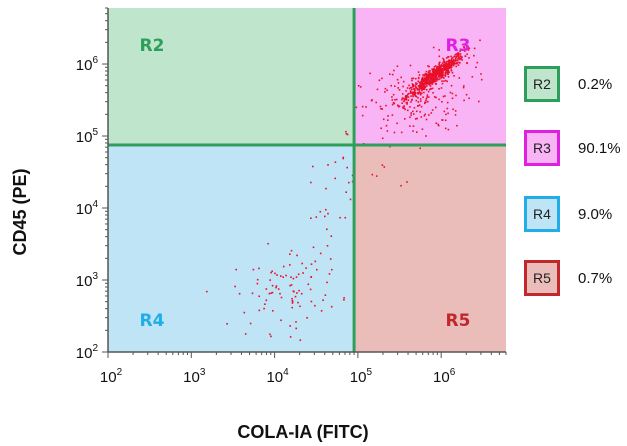  I want to click on x-tick-label: 104, so click(277, 376).